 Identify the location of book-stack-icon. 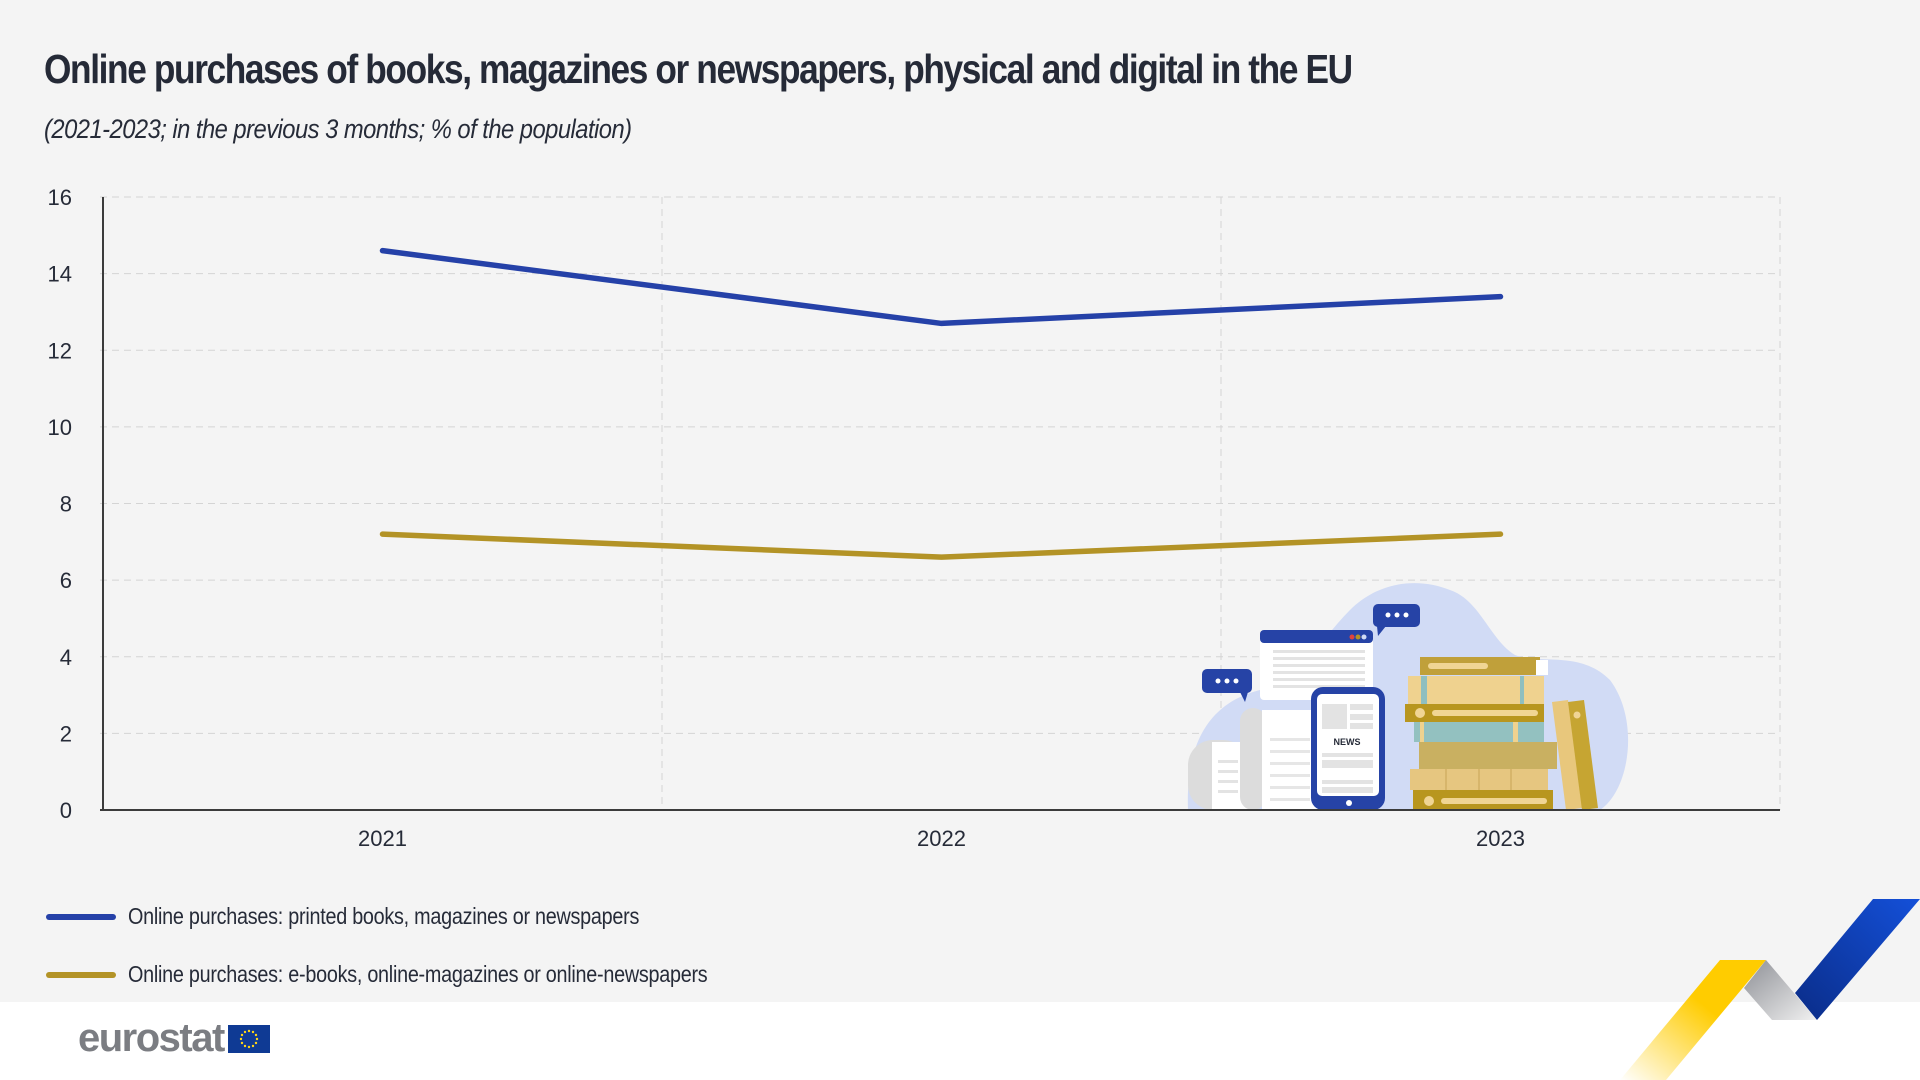
(1501, 733).